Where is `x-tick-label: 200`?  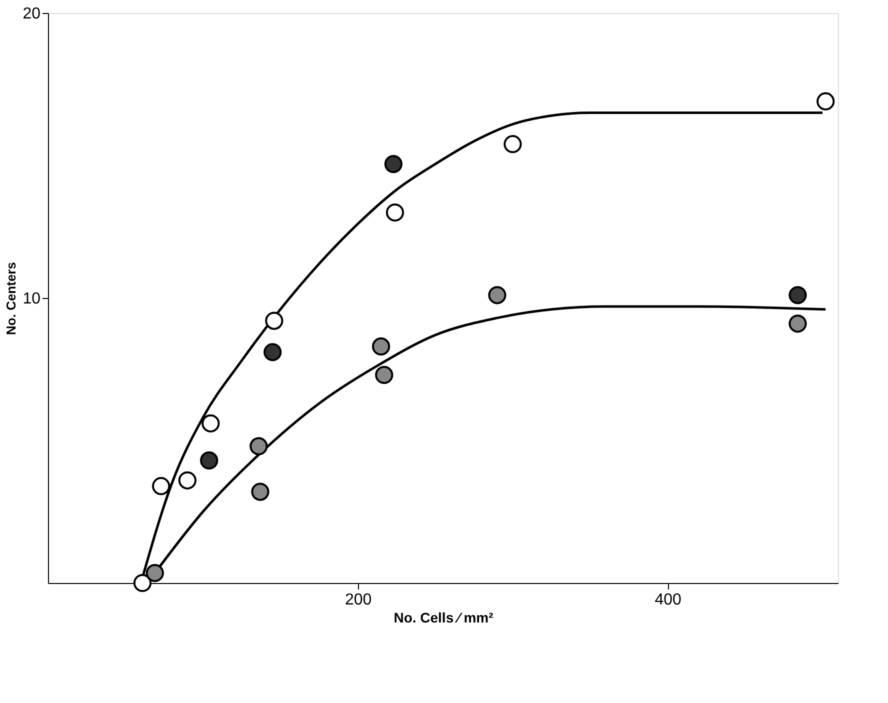 x-tick-label: 200 is located at coordinates (358, 600).